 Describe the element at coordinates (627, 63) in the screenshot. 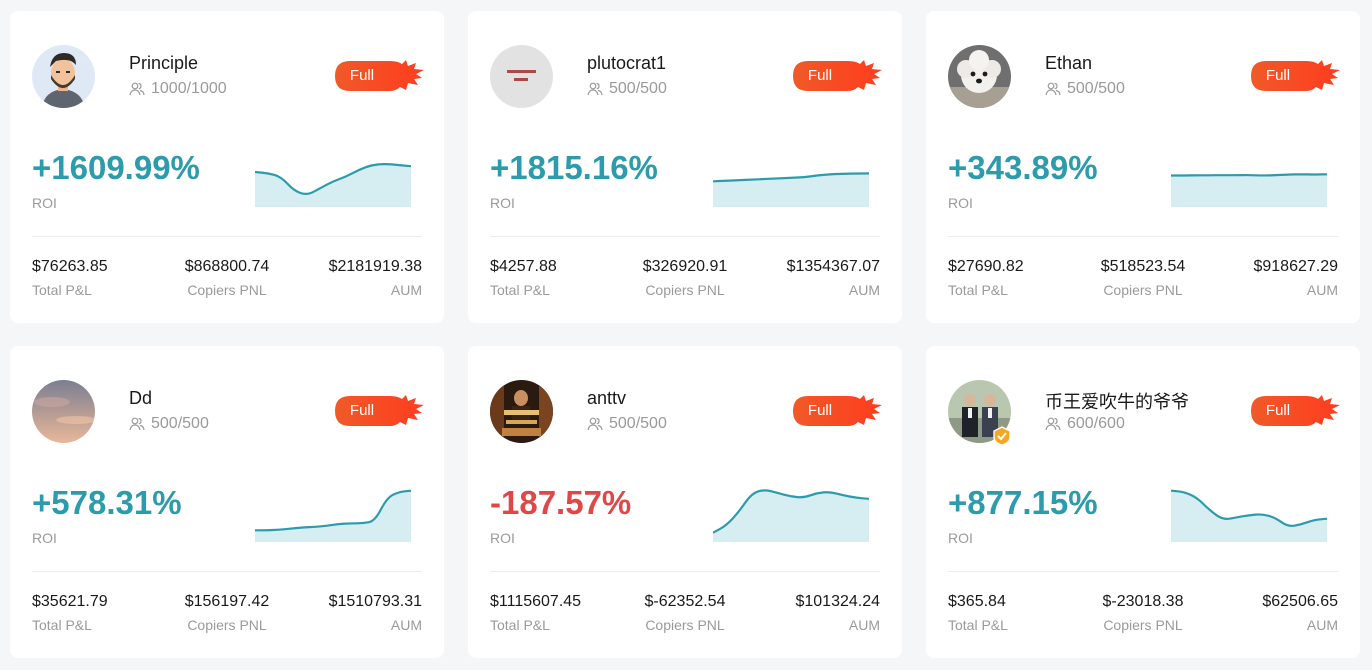

I see `trader-name: plutocrat1` at that location.